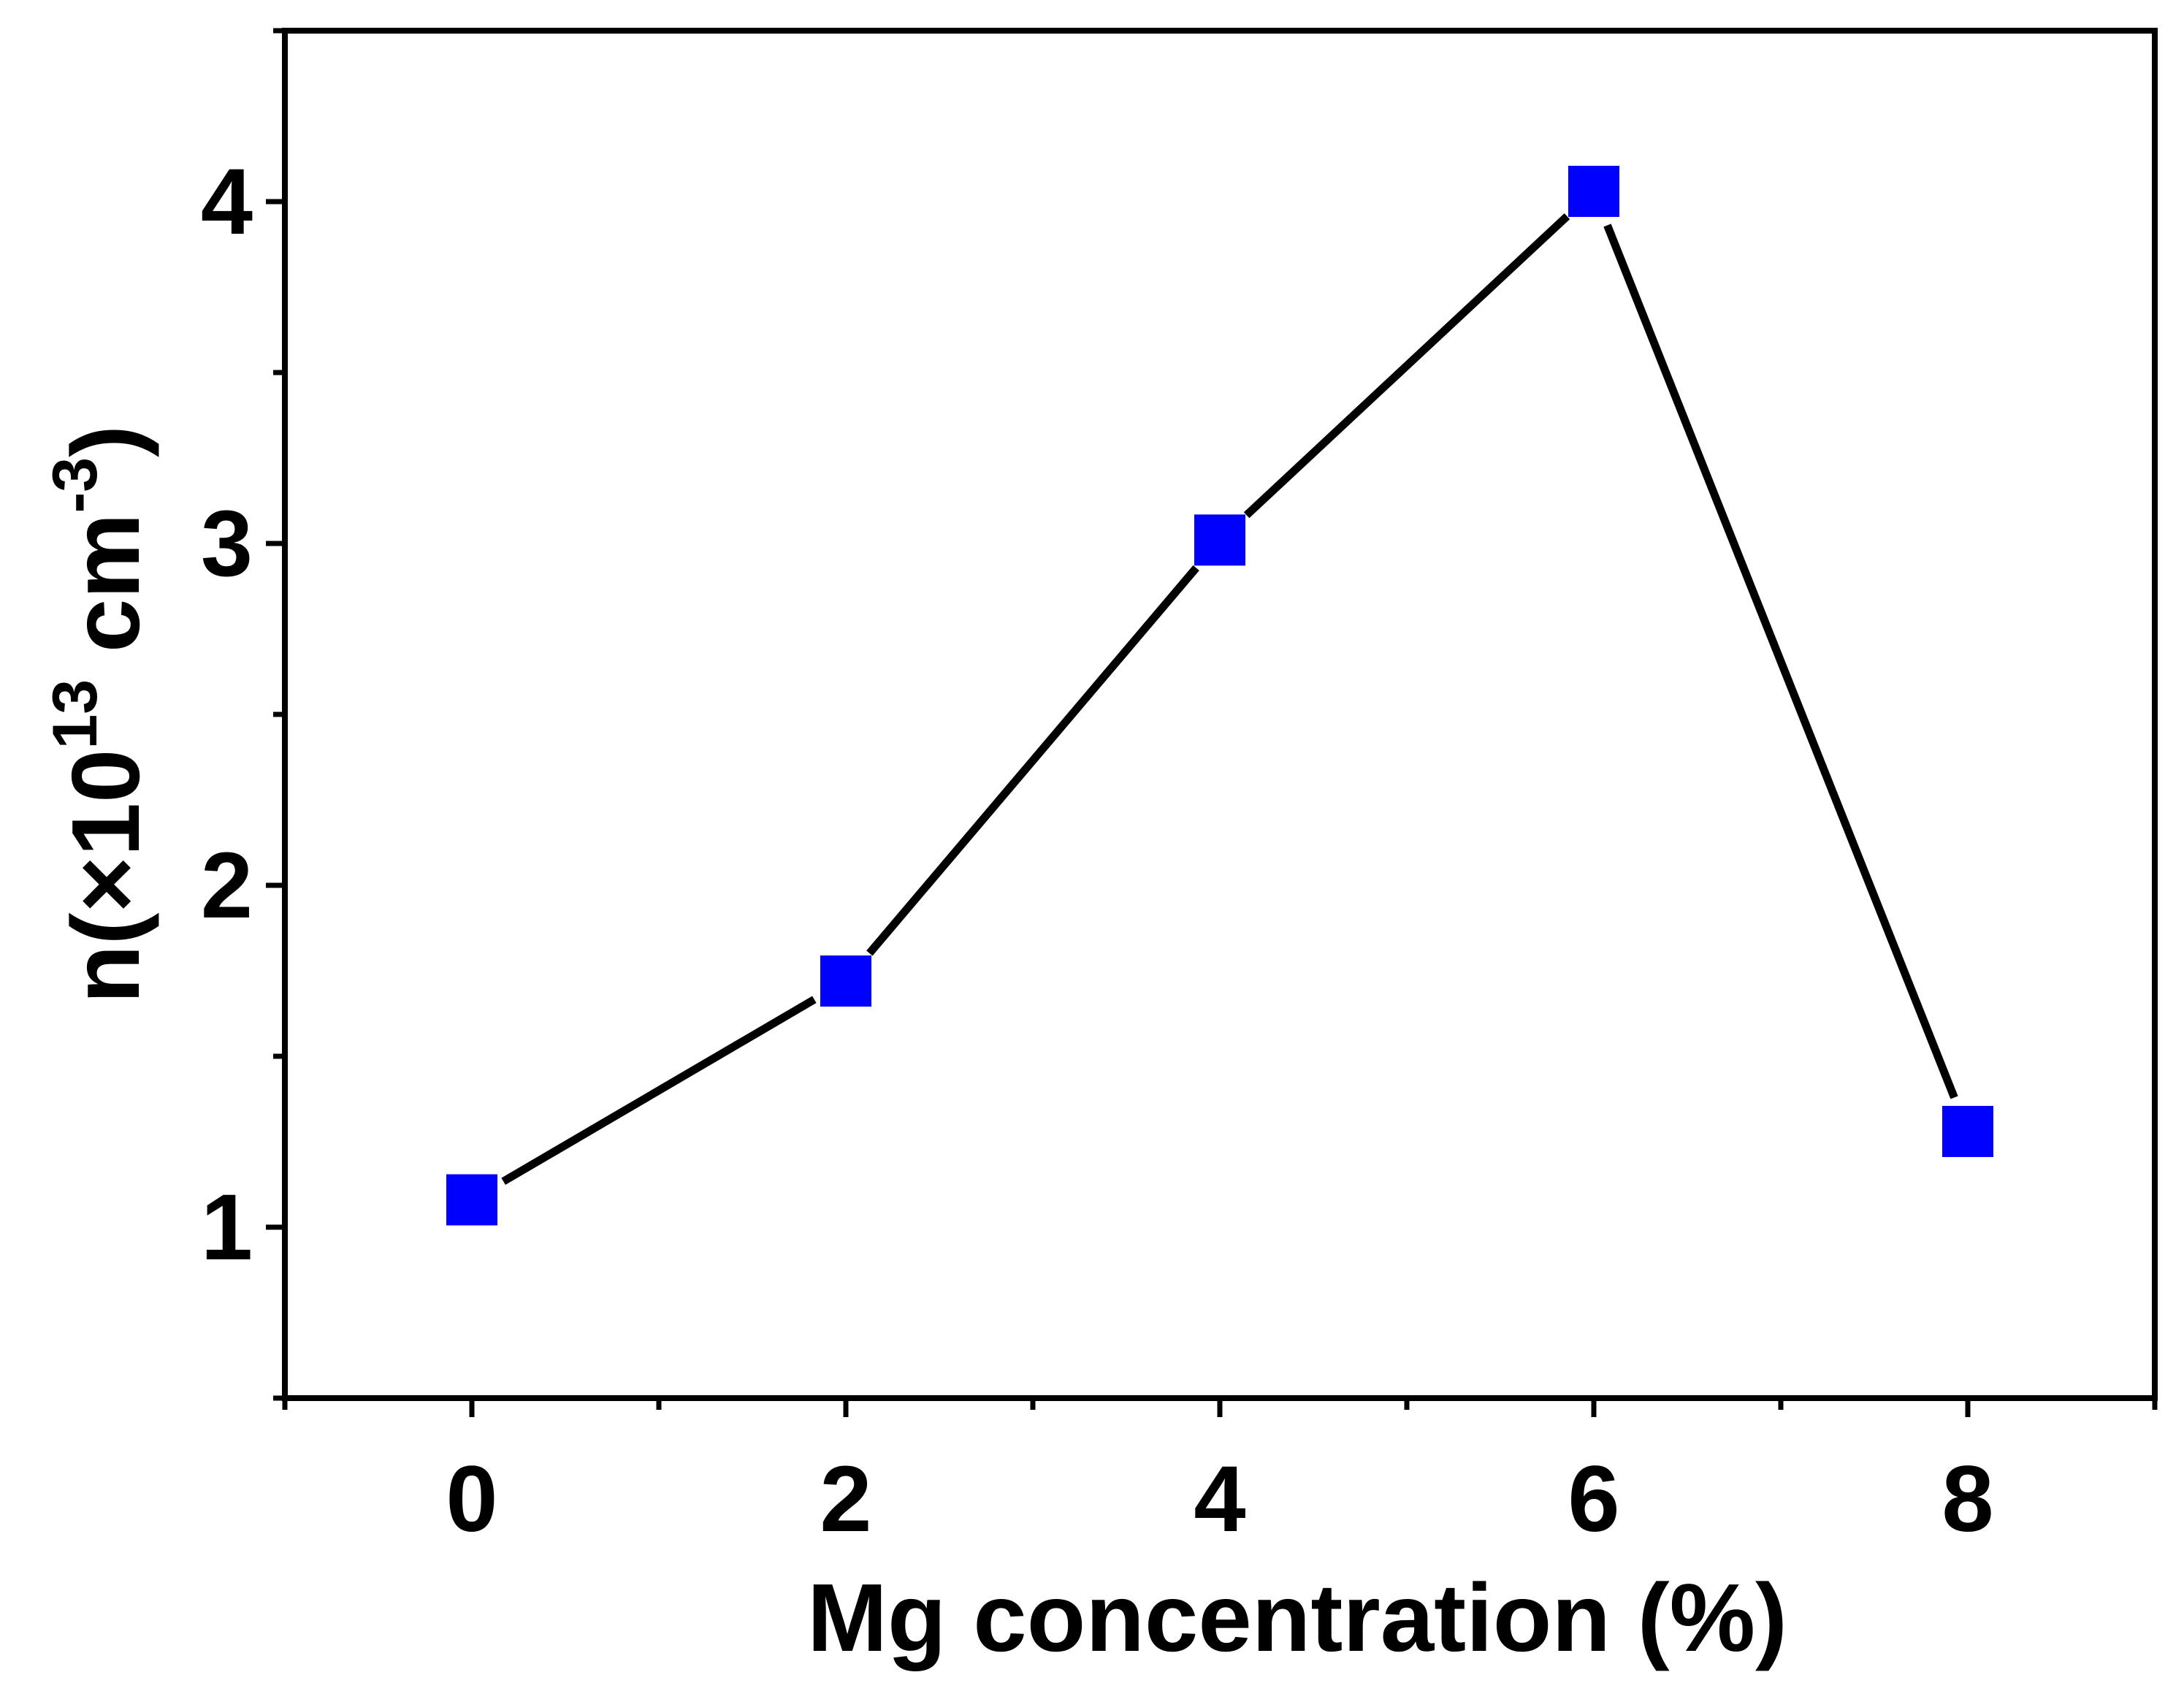  I want to click on y-tick-label: 4, so click(227, 202).